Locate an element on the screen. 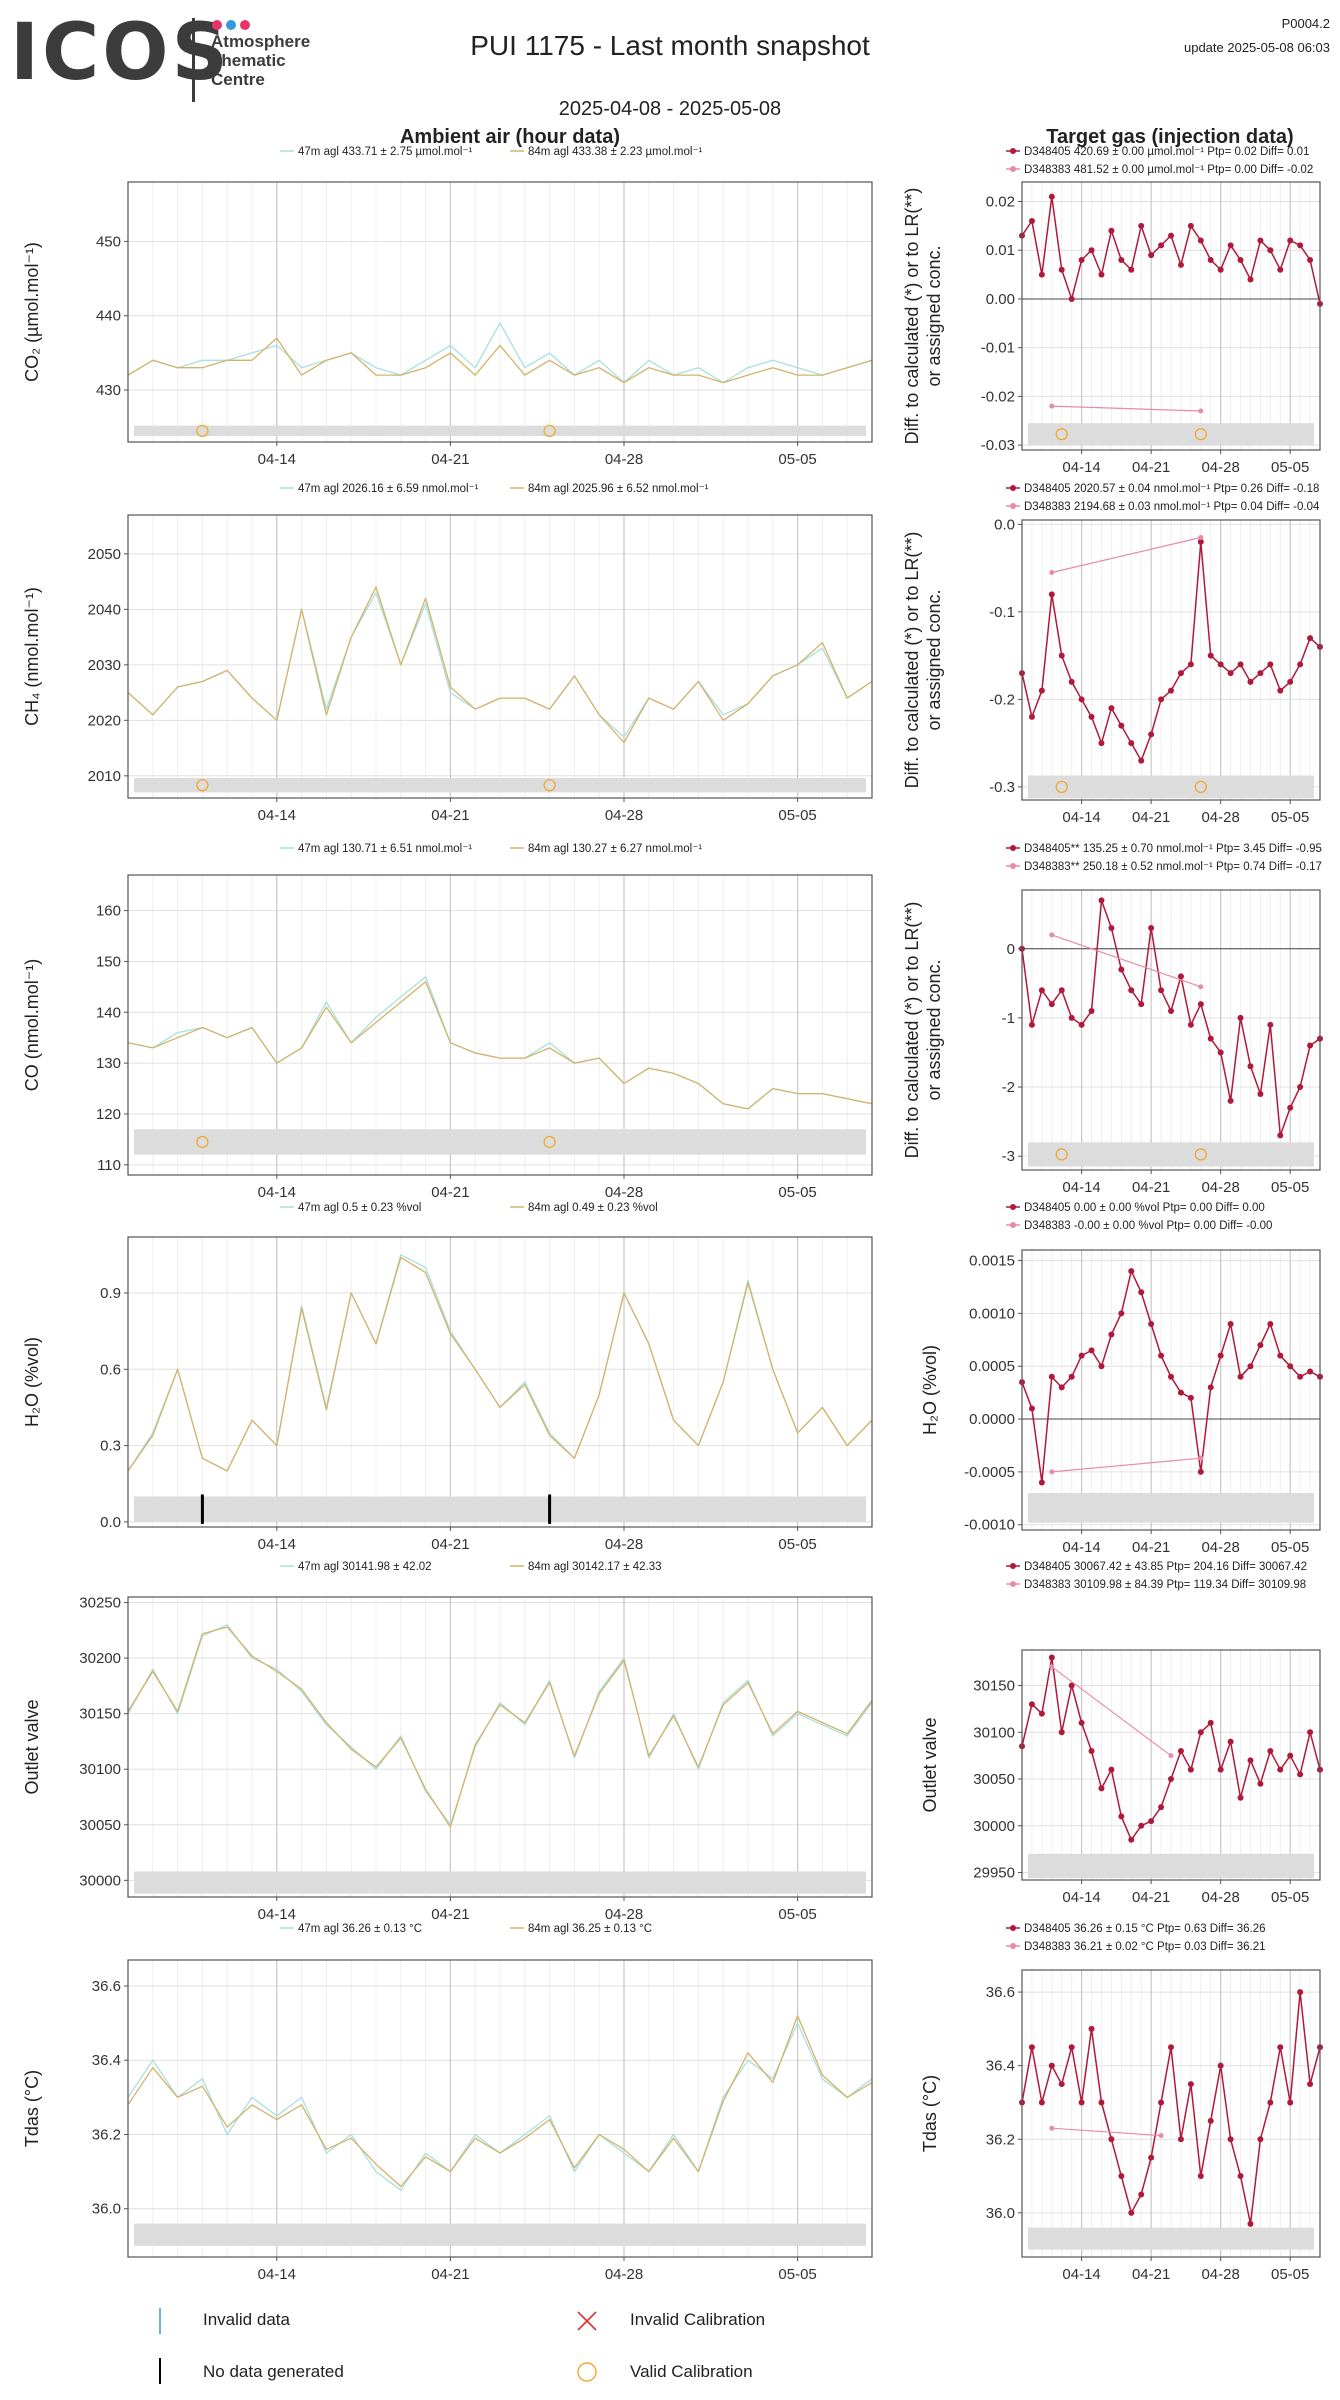 The width and height of the screenshot is (1340, 2400). y-tick-label: 29950 is located at coordinates (994, 1873).